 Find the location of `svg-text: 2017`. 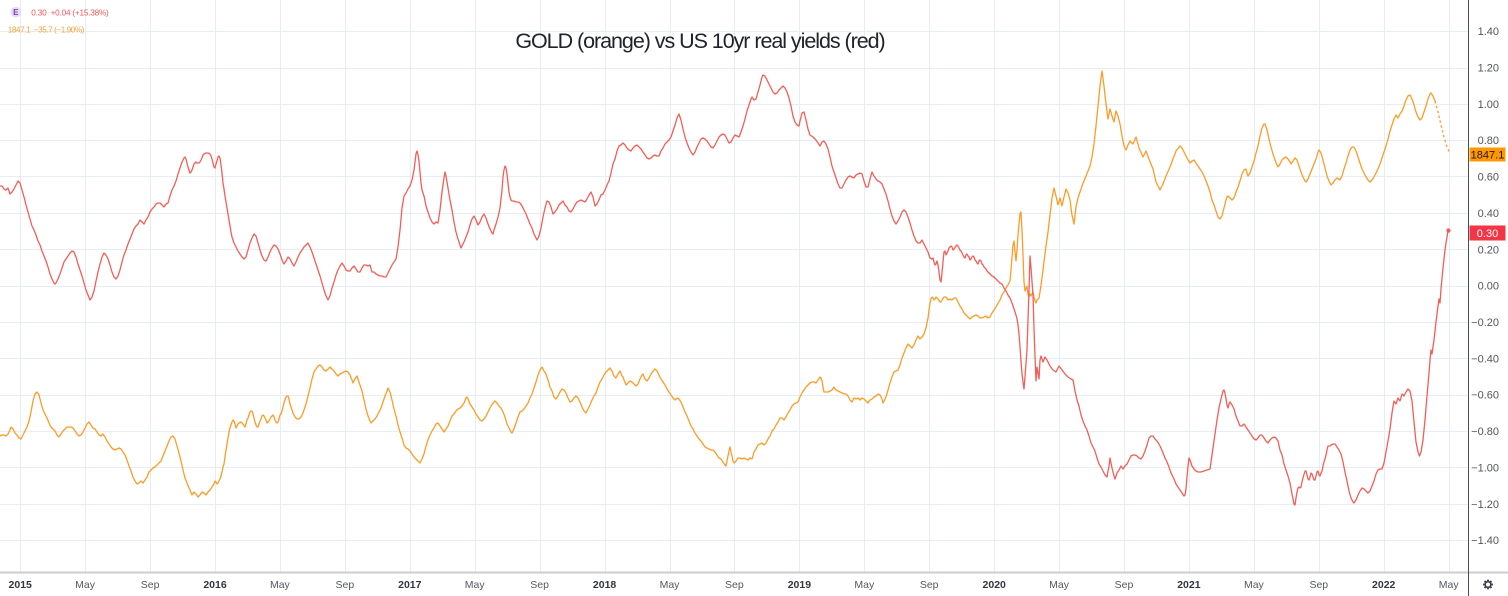

svg-text: 2017 is located at coordinates (410, 585).